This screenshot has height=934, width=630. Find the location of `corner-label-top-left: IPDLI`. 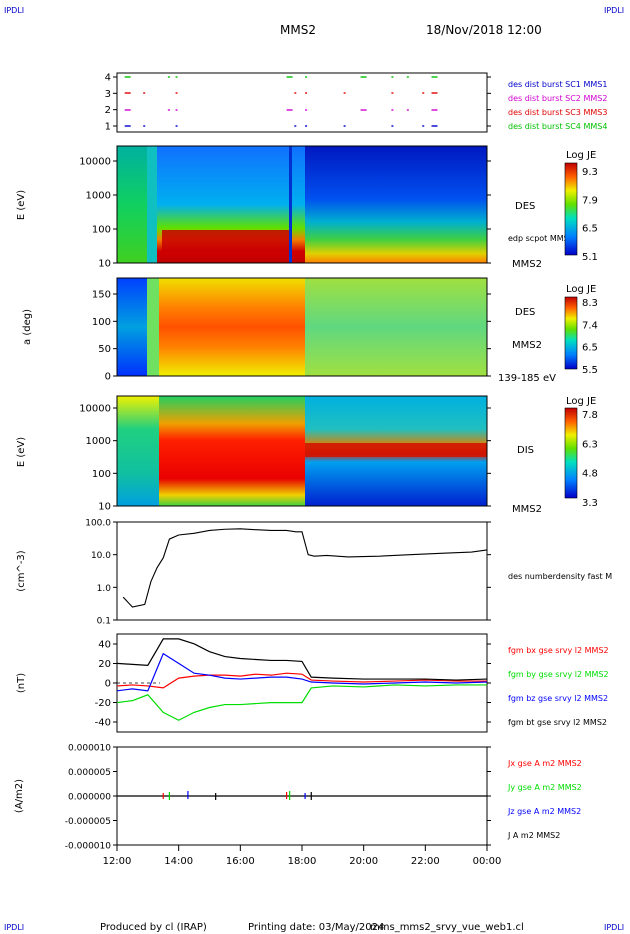

corner-label-top-left: IPDLI is located at coordinates (14, 10).